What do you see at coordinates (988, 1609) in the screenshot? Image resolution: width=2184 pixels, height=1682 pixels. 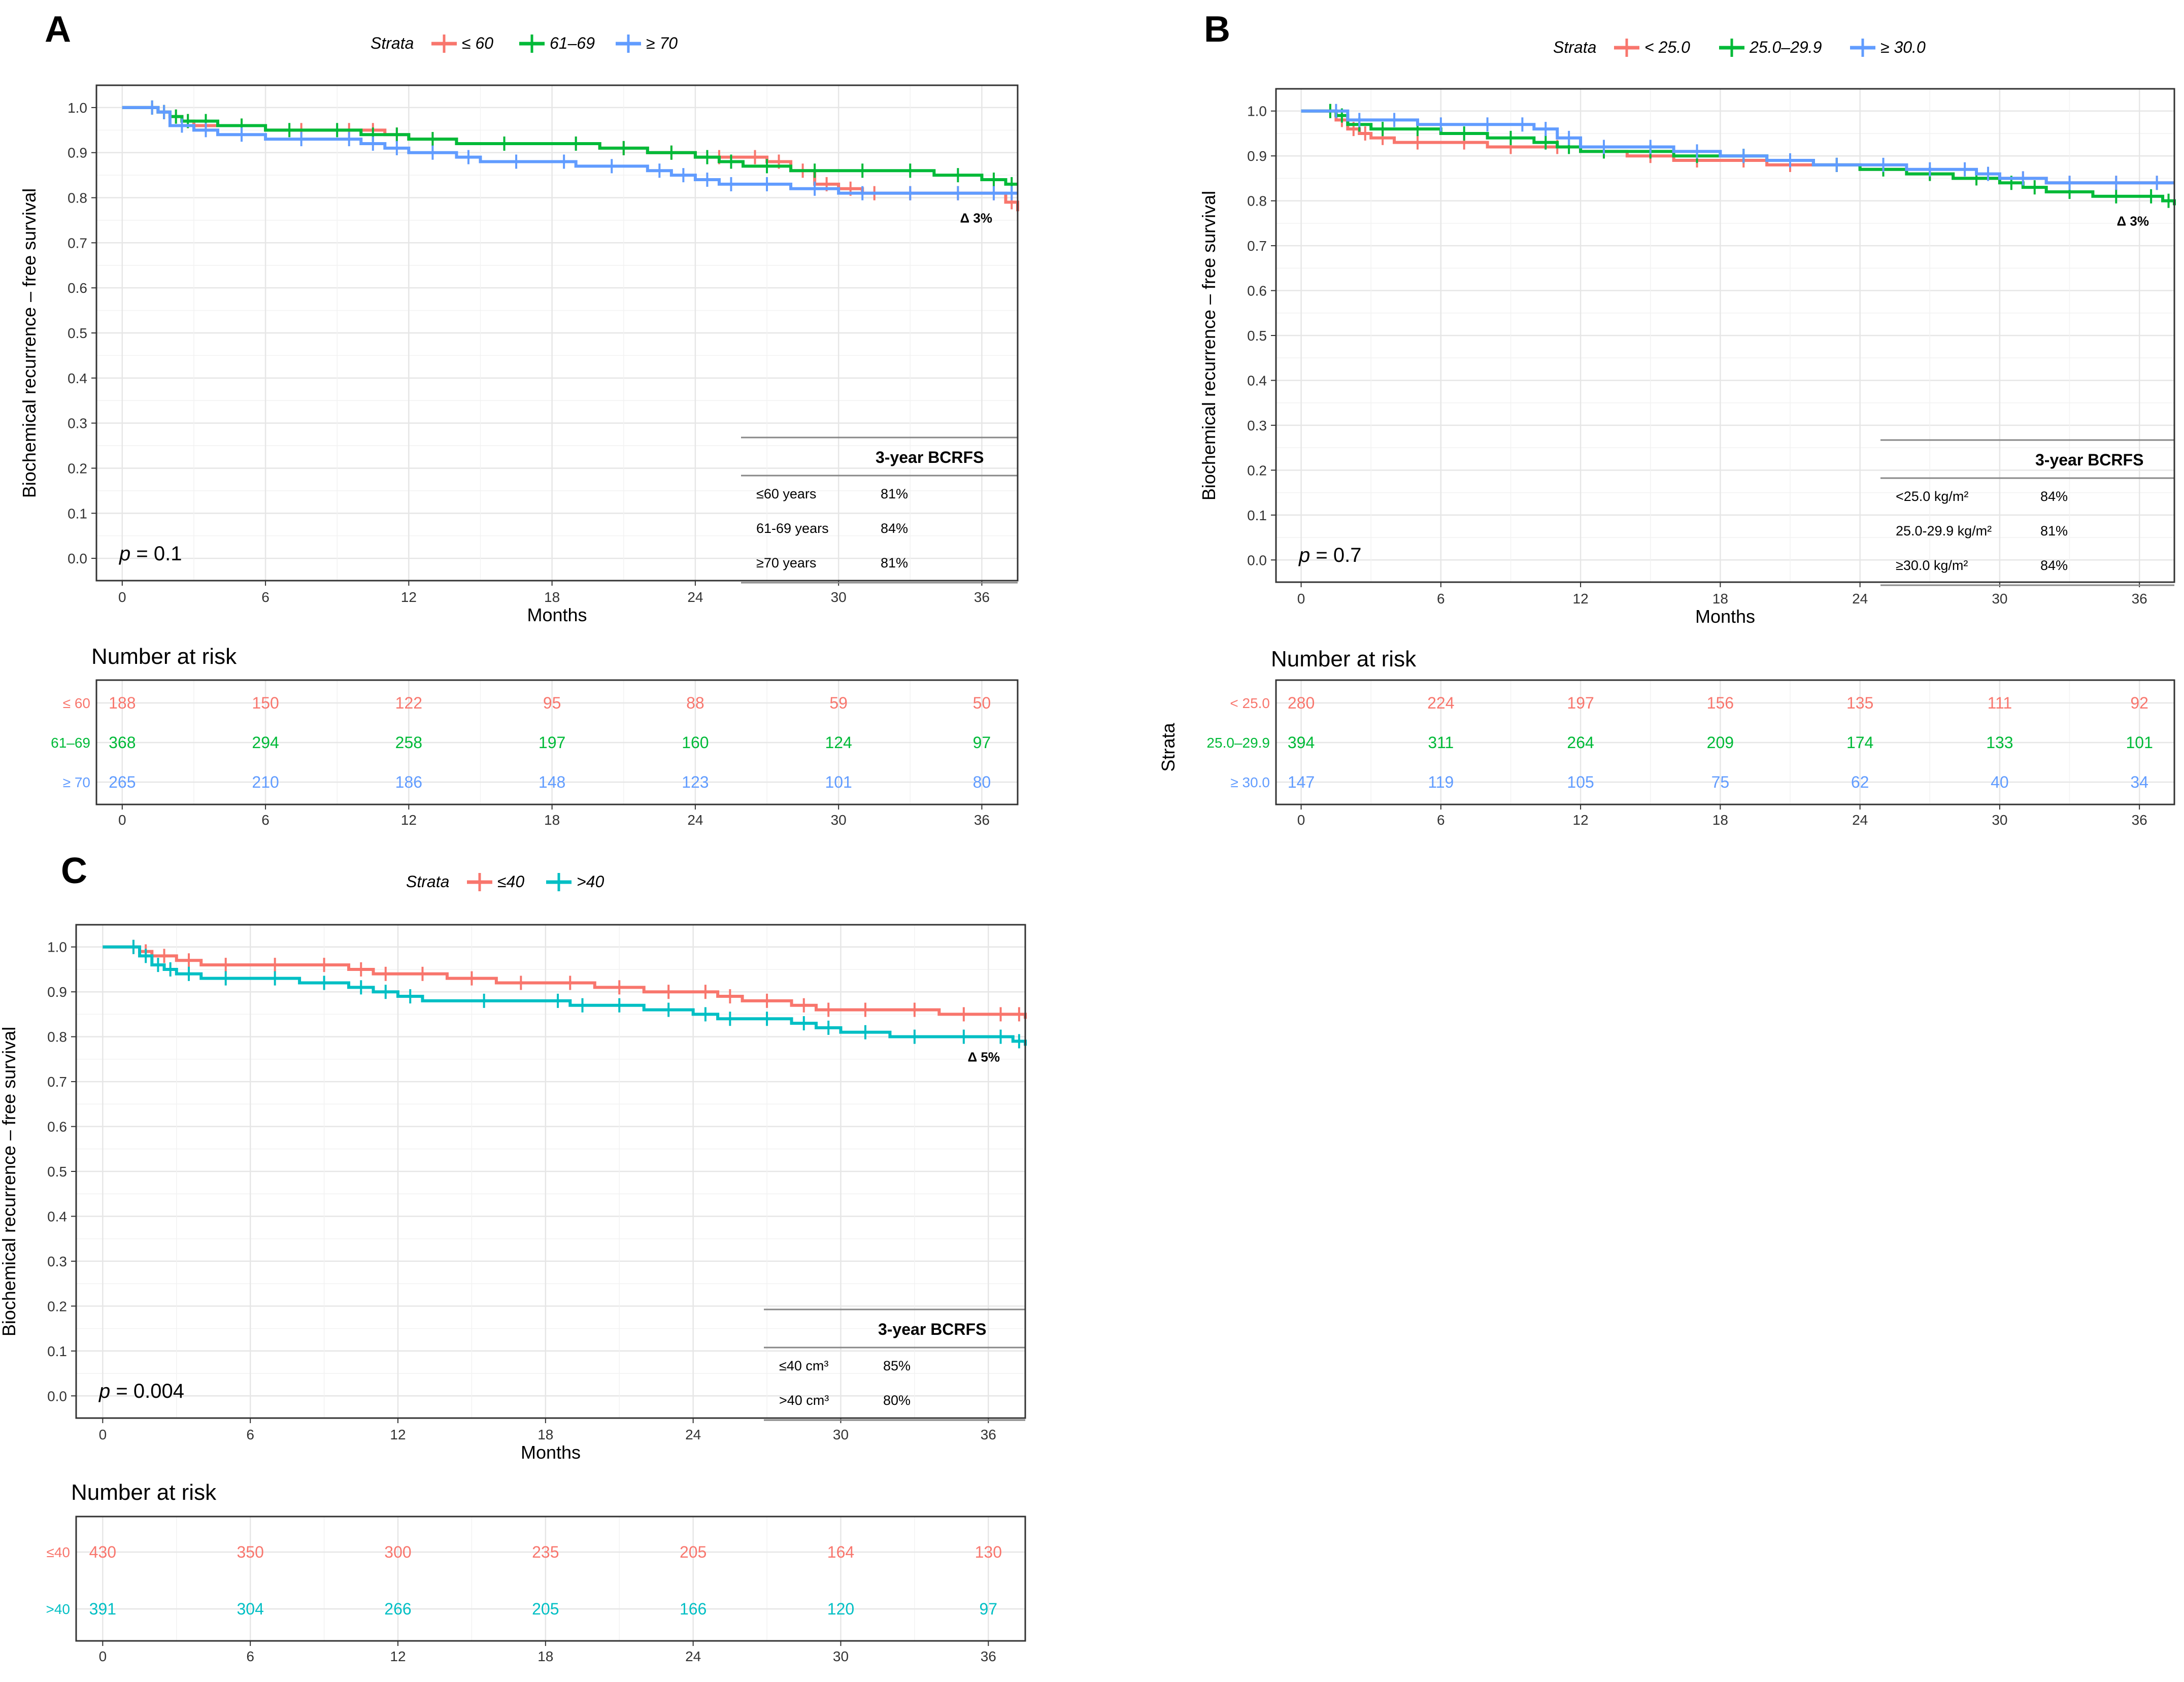 I see `risk-count: 97` at bounding box center [988, 1609].